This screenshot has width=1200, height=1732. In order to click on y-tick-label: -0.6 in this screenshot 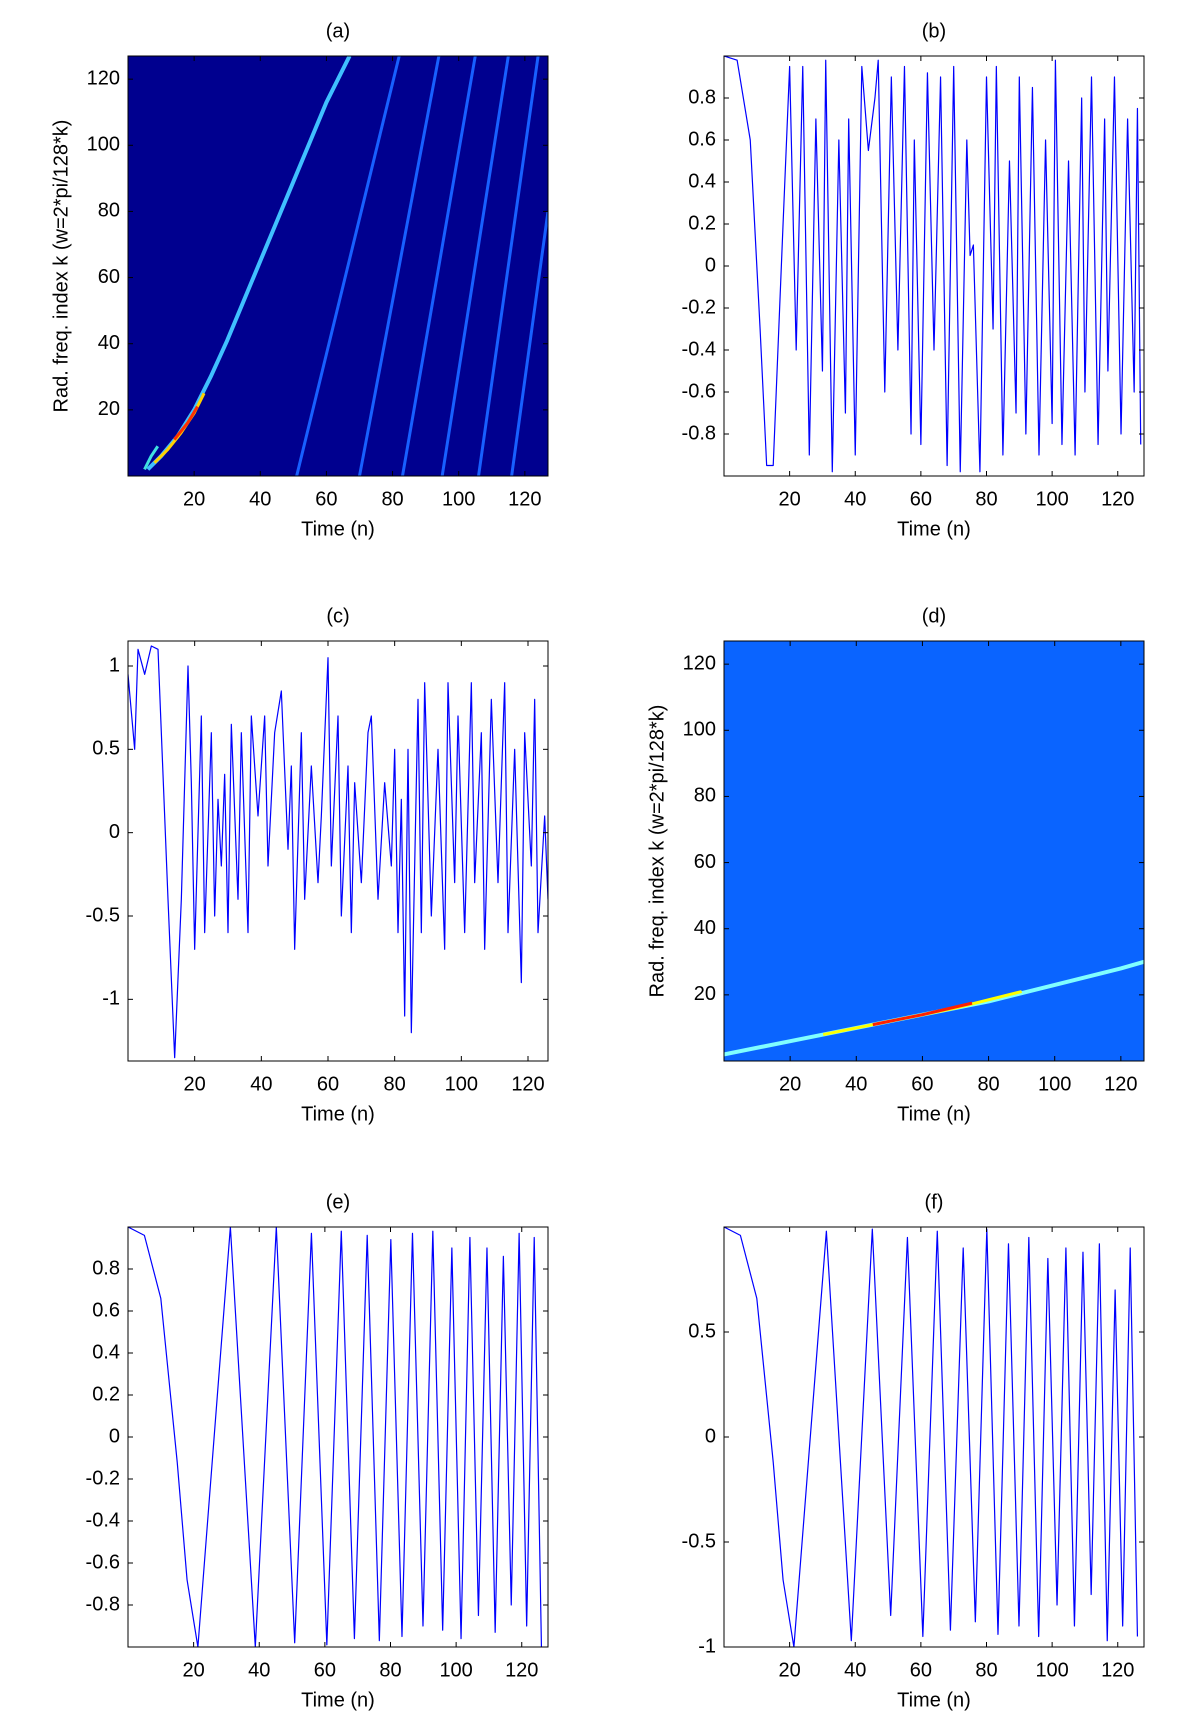, I will do `click(699, 391)`.